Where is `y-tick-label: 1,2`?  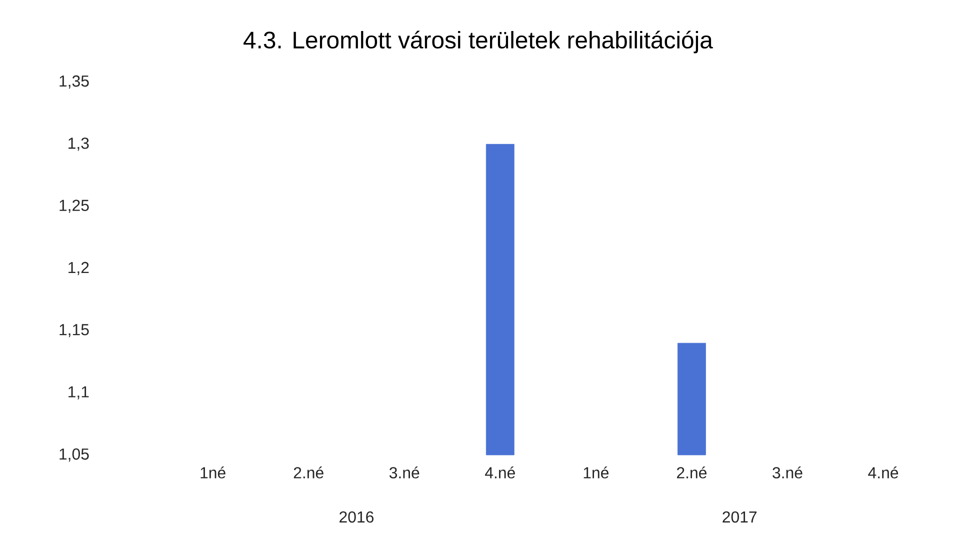
y-tick-label: 1,2 is located at coordinates (78, 269).